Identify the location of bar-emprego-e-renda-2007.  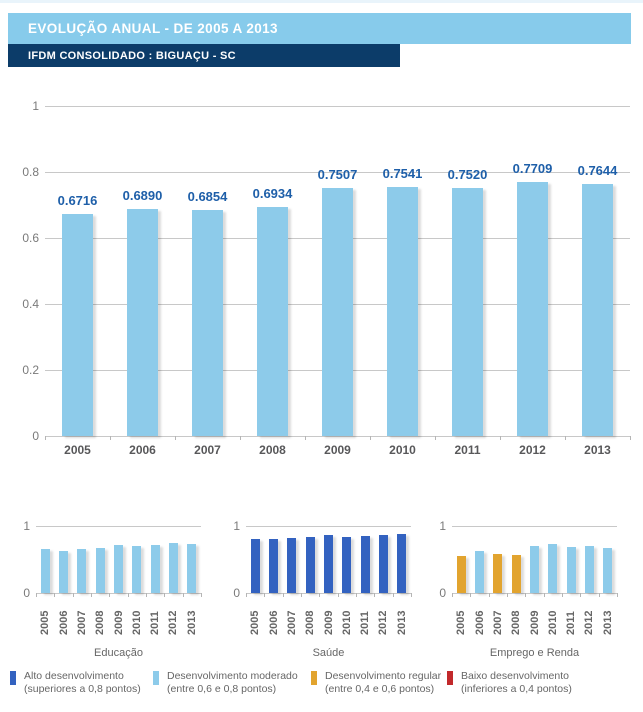
(497, 573).